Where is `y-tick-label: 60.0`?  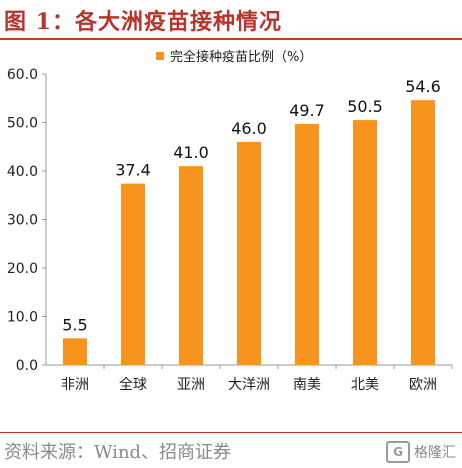 y-tick-label: 60.0 is located at coordinates (22, 75).